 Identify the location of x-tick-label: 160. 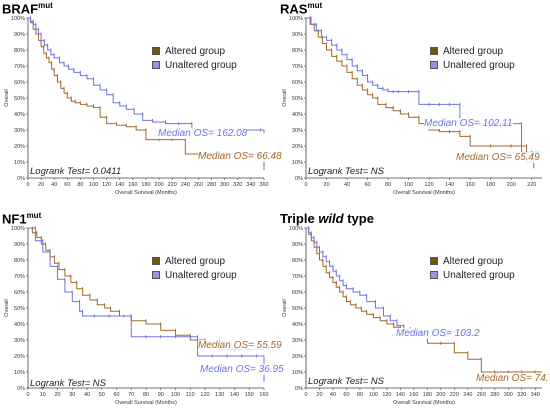
(263, 395).